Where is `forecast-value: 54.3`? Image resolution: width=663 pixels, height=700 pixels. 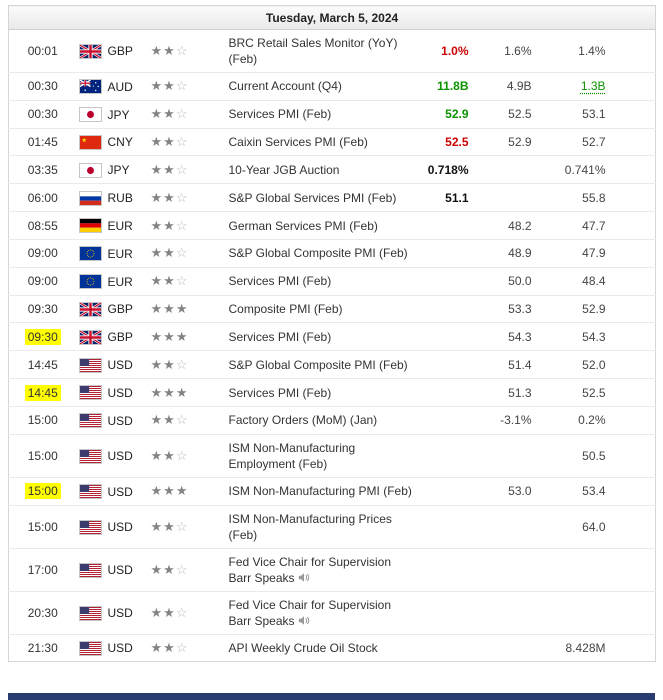 forecast-value: 54.3 is located at coordinates (520, 336).